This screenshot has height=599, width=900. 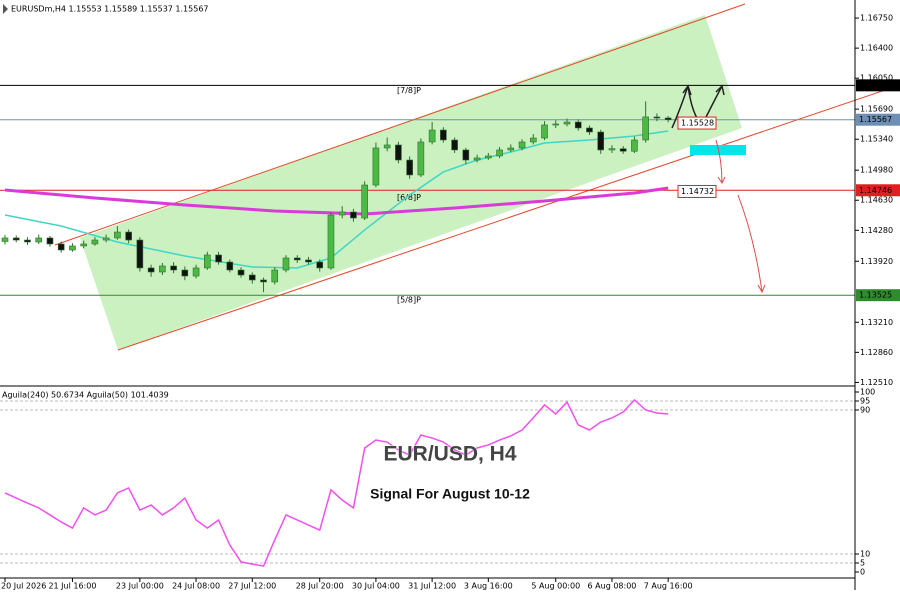 What do you see at coordinates (876, 48) in the screenshot?
I see `y-tick-label: 1.16400` at bounding box center [876, 48].